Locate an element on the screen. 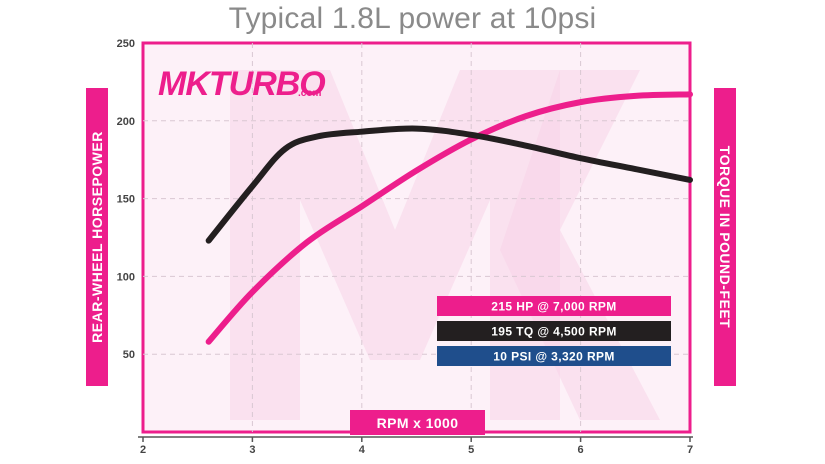  annotation-badge-text: 195 TQ @ 4,500 RPM is located at coordinates (554, 332).